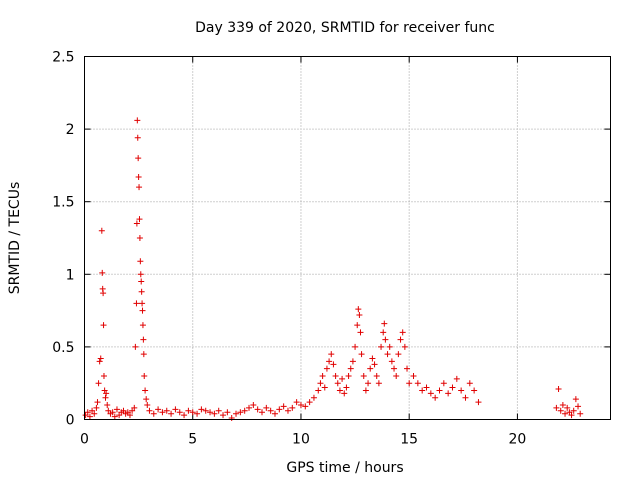  Describe the element at coordinates (63, 203) in the screenshot. I see `y-tick-label: 1.5` at that location.